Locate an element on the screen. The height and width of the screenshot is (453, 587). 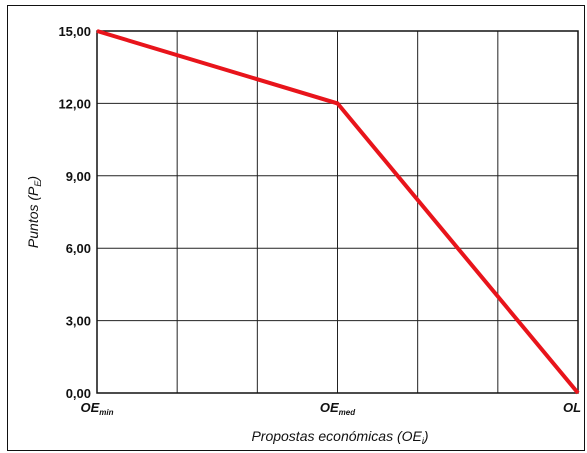
y-tick-label: 9,00 is located at coordinates (78, 176).